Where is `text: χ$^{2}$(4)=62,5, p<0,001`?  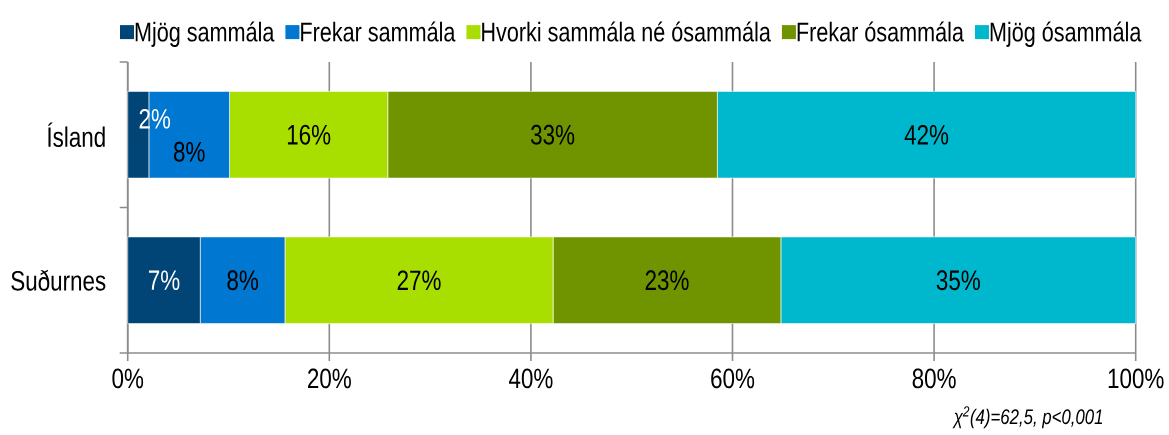 text: χ$^{2}$(4)=62,5, p<0,001 is located at coordinates (1027, 417).